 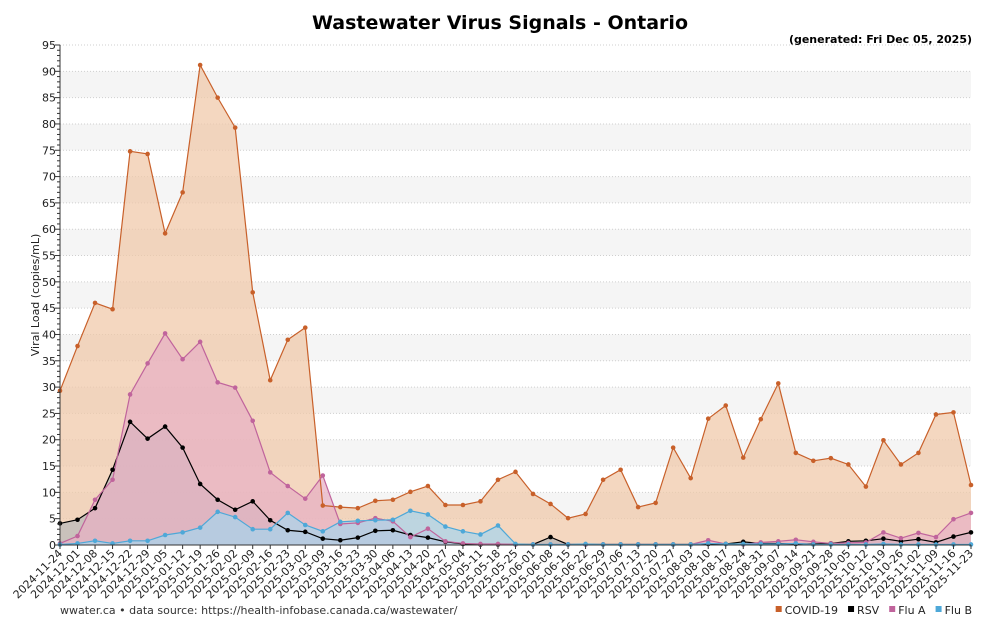 What do you see at coordinates (49, 45) in the screenshot?
I see `y-tick-label: 95` at bounding box center [49, 45].